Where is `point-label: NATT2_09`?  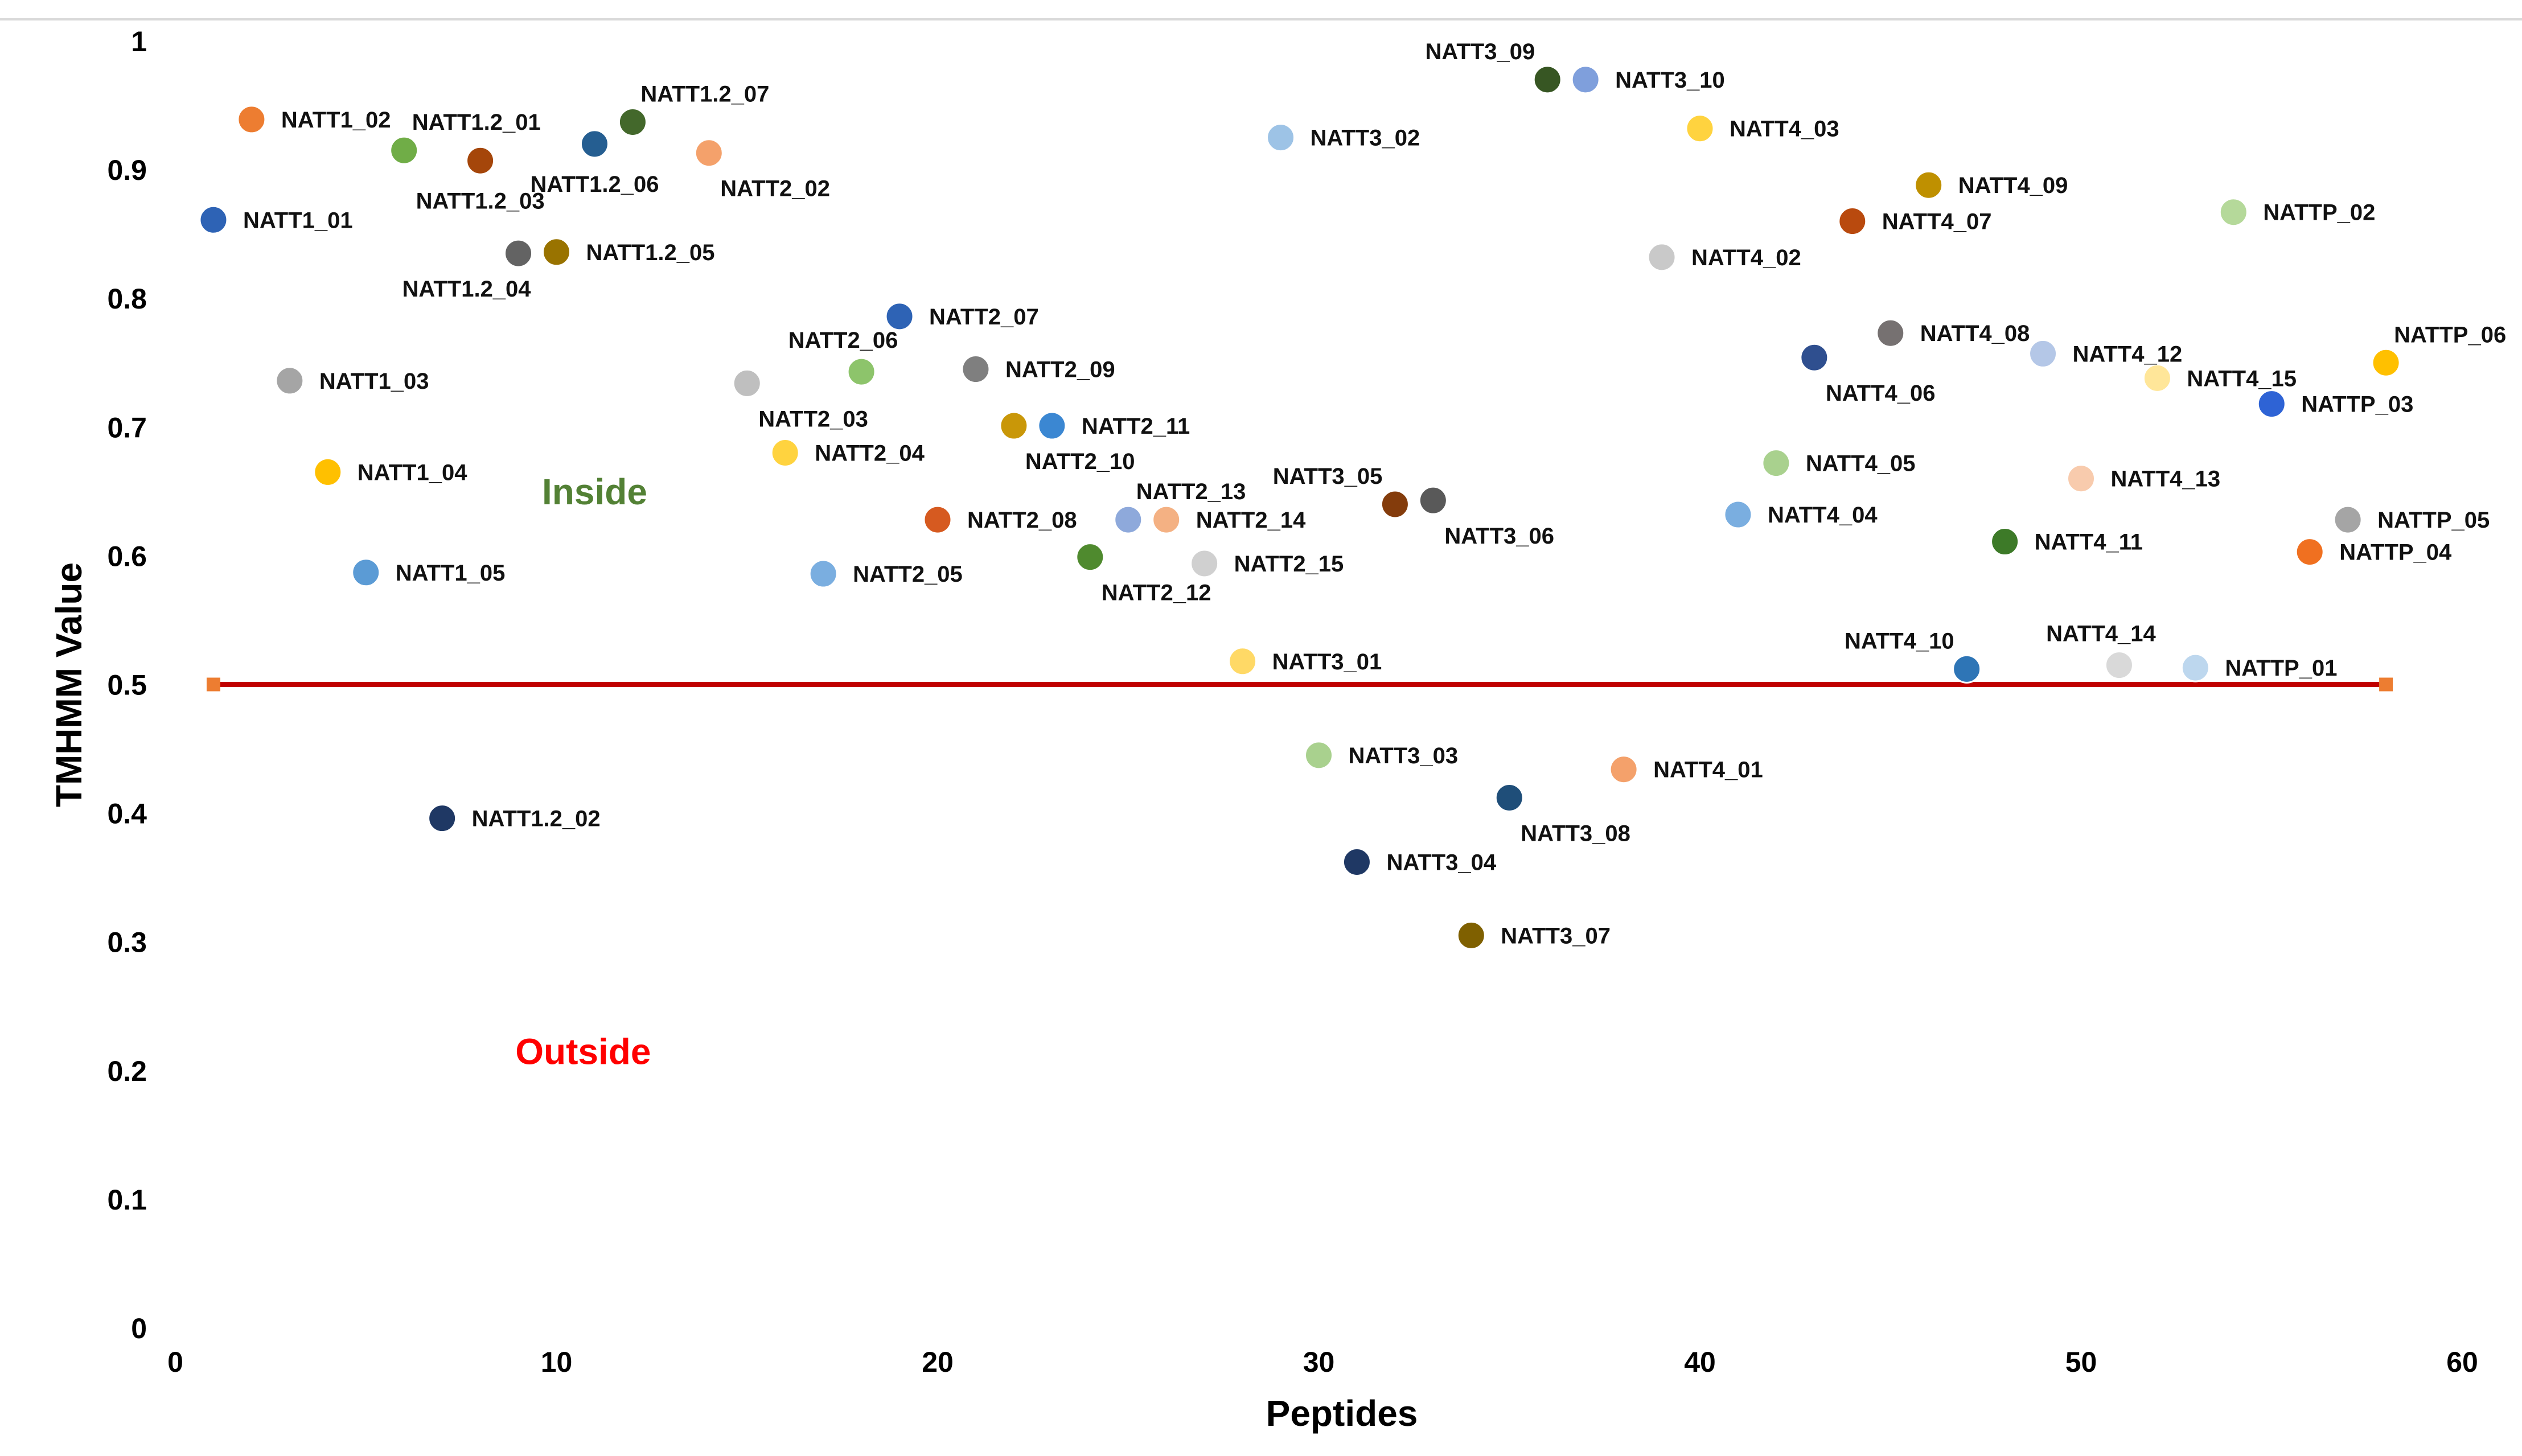 point-label: NATT2_09 is located at coordinates (1060, 369).